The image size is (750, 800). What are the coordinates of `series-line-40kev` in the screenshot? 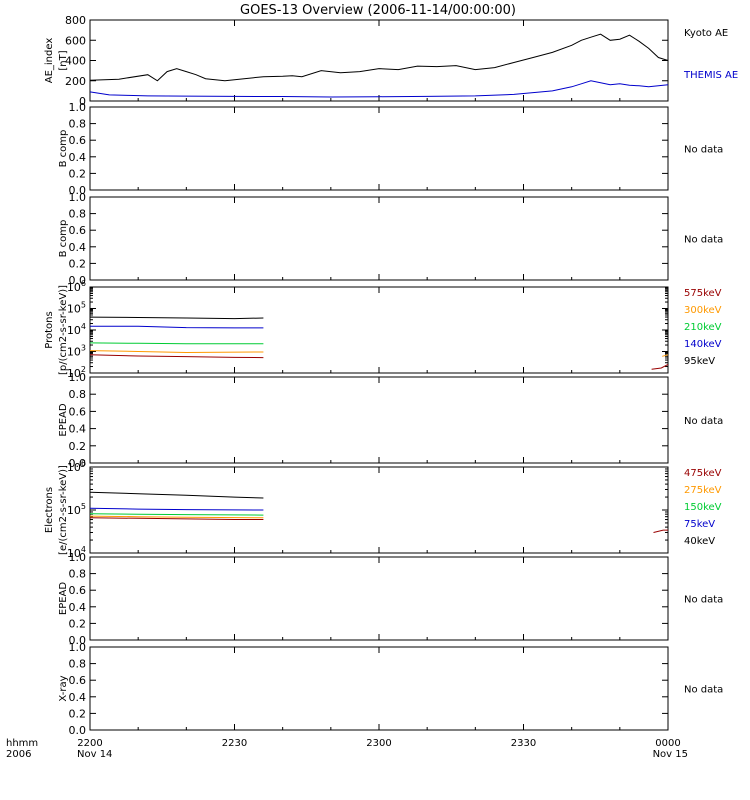 It's located at (176, 495).